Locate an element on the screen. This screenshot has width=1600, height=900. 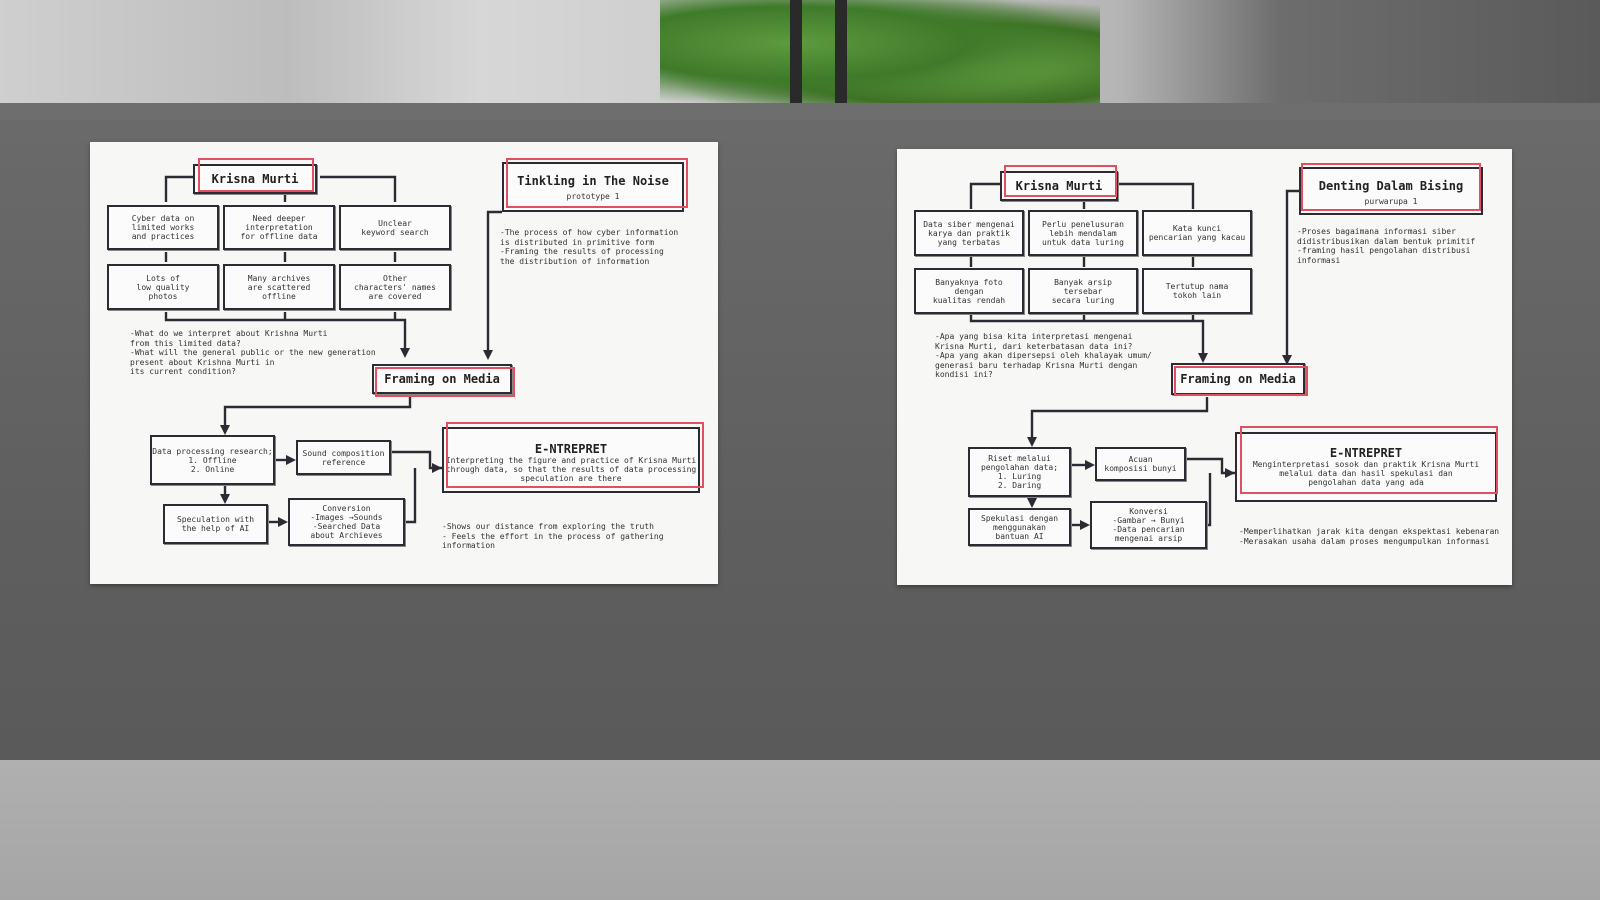
problem-text: Lots of low quality photos is located at coordinates (163, 287).